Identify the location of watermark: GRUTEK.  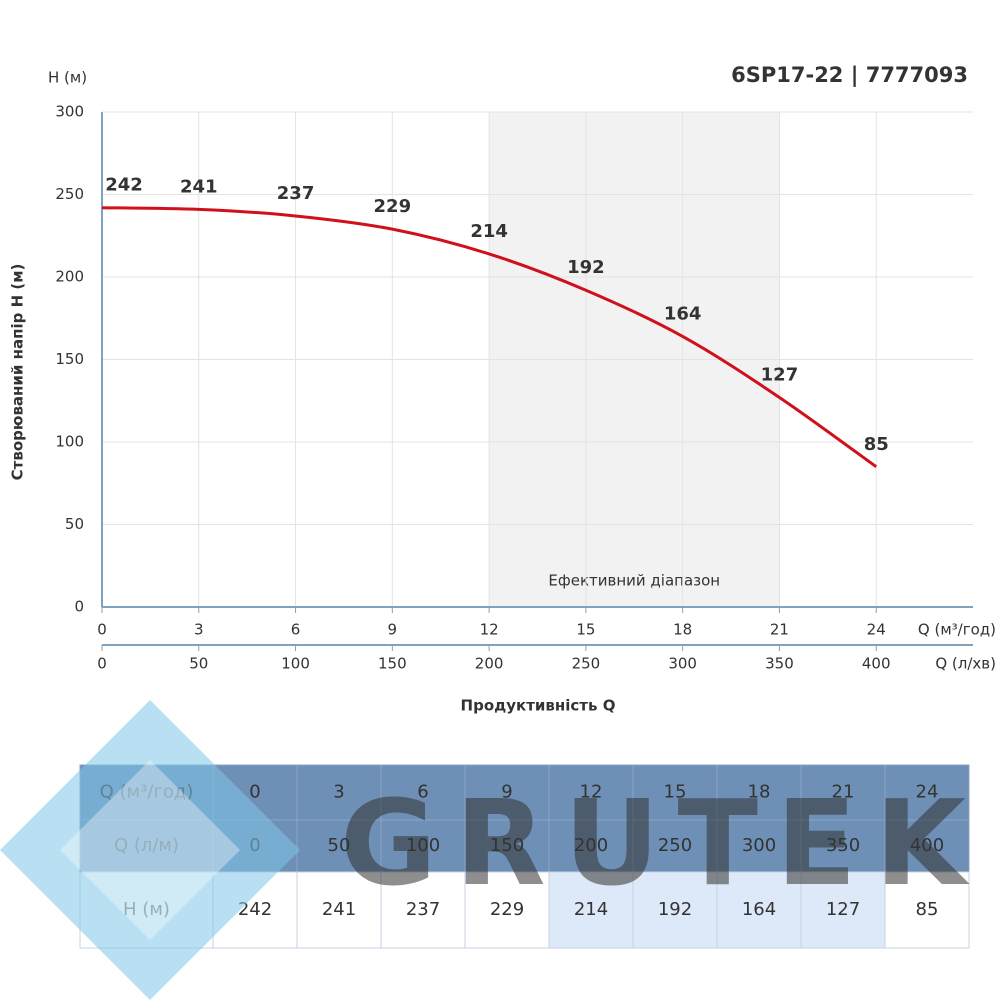
(662, 843).